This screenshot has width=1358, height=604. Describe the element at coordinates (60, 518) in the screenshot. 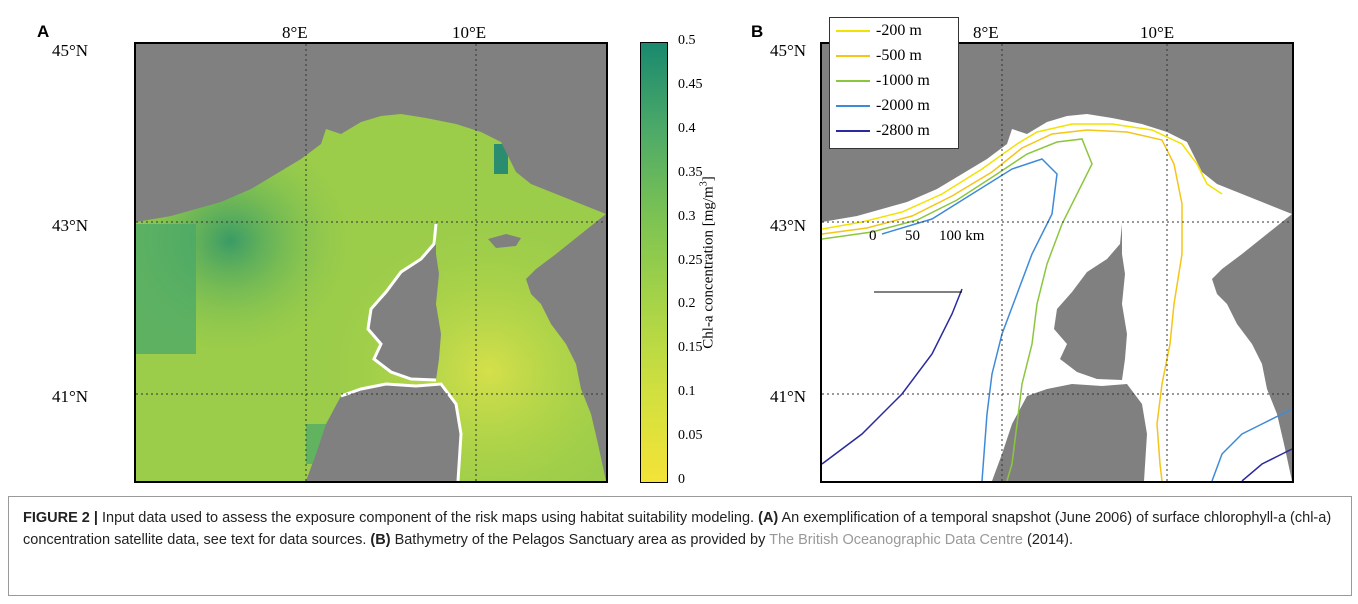

I see `caption-figure-label: FIGURE 2 |` at that location.